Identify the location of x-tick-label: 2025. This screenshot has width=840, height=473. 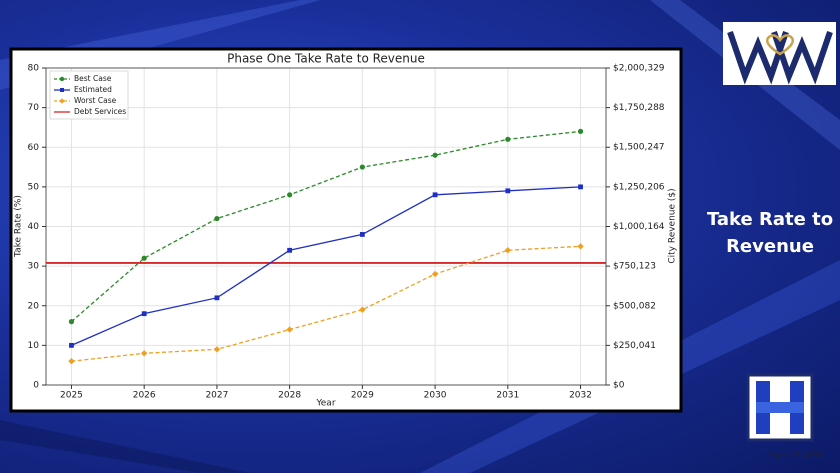
(71, 396).